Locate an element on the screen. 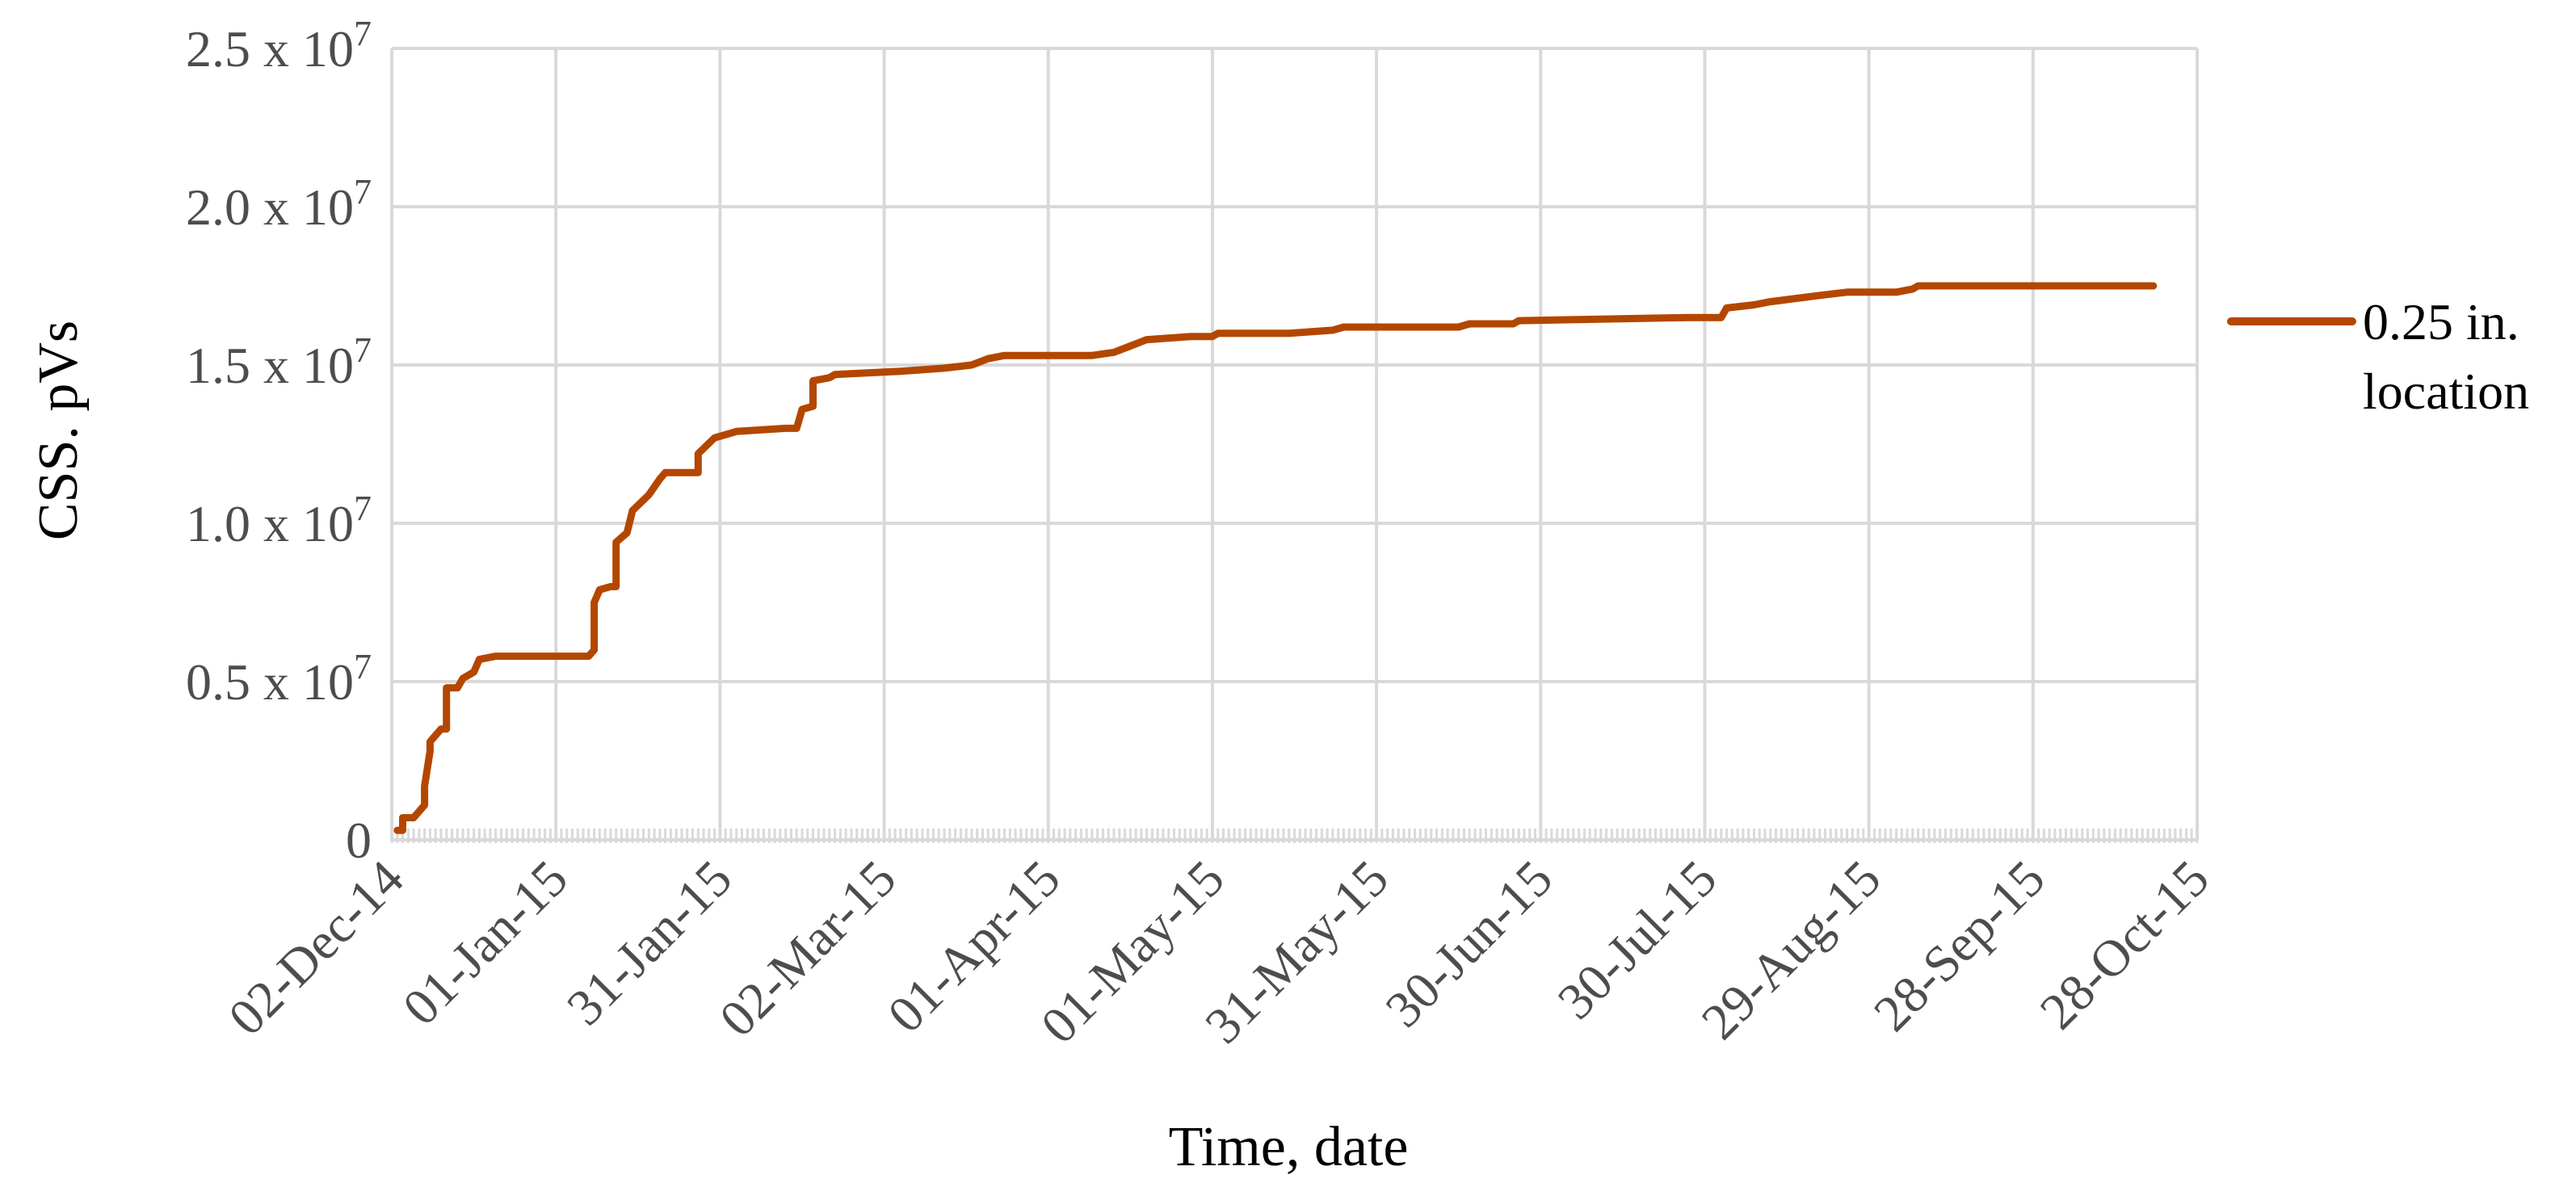  y-tick-label: 0 is located at coordinates (359, 840).